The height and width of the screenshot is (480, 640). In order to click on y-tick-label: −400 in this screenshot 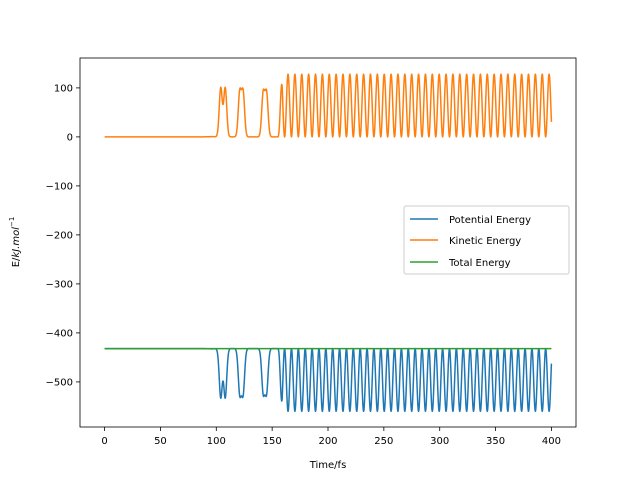, I will do `click(59, 333)`.